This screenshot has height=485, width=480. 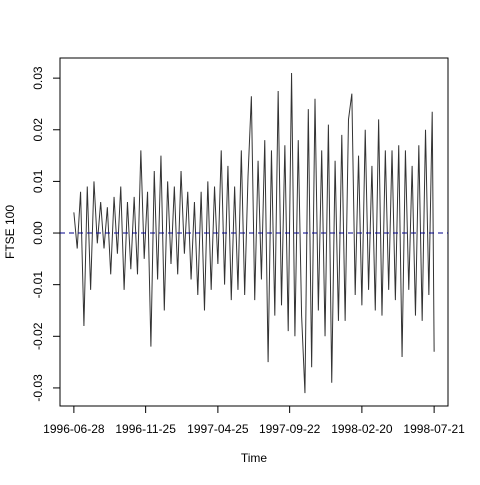 What do you see at coordinates (362, 429) in the screenshot?
I see `x-tick-label: 1998-02-20` at bounding box center [362, 429].